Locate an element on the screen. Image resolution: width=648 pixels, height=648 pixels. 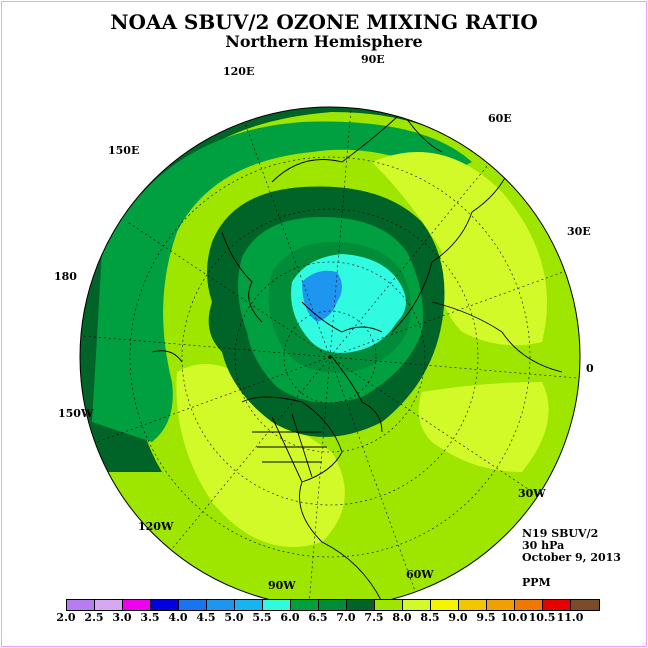
lon-label-150e: 150E is located at coordinates (123, 150).